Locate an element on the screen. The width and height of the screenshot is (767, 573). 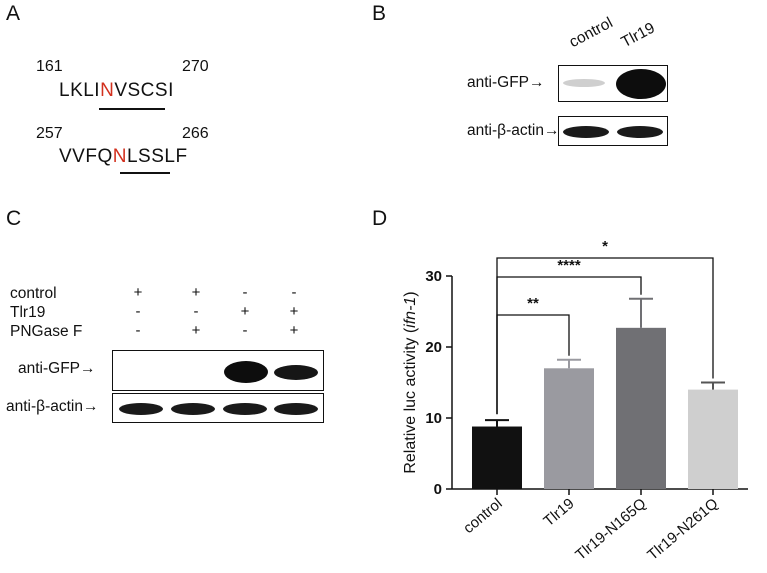
band-c-actin-lane2 is located at coordinates (193, 409).